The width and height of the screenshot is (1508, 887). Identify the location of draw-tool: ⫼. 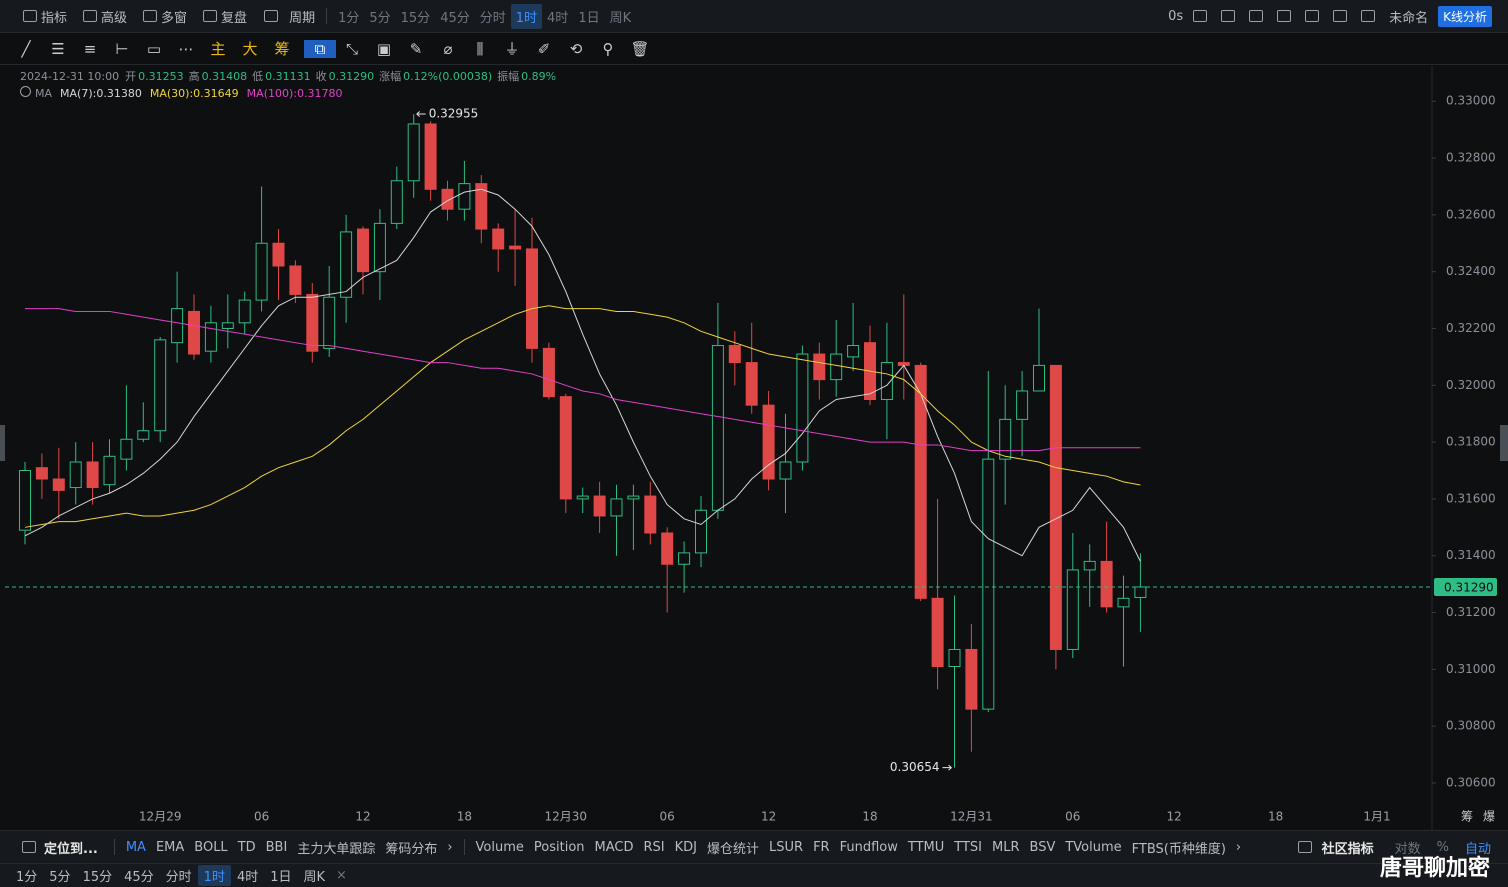
(480, 48).